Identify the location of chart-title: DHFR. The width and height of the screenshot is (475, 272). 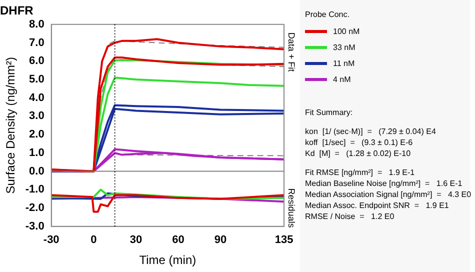
(17, 11).